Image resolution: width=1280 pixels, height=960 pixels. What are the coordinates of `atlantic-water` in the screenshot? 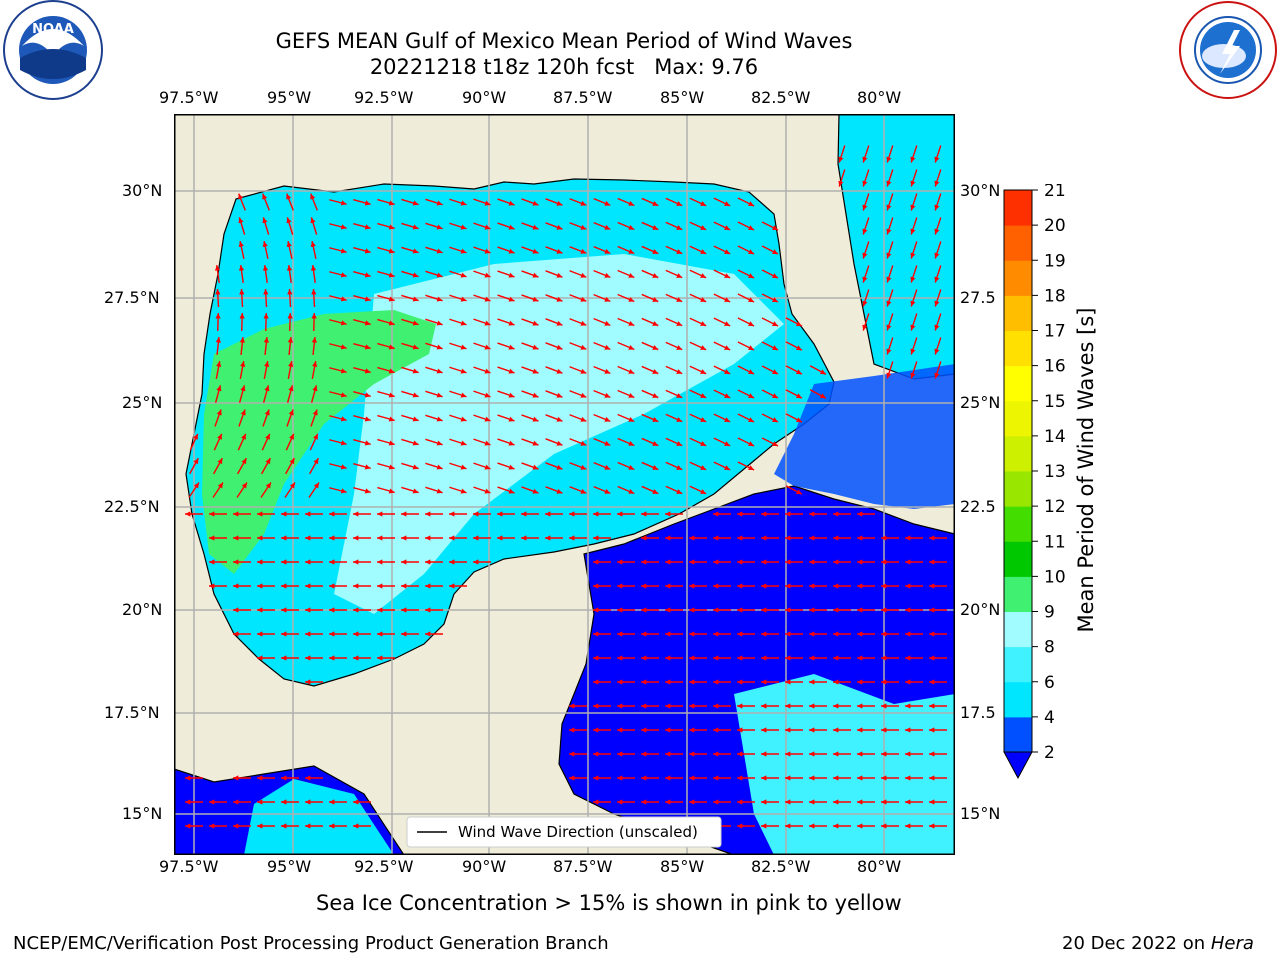 It's located at (896, 247).